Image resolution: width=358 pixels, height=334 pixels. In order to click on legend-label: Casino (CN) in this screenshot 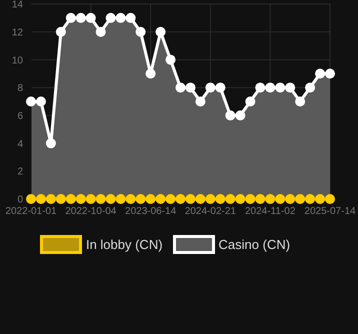, I will do `click(254, 245)`.